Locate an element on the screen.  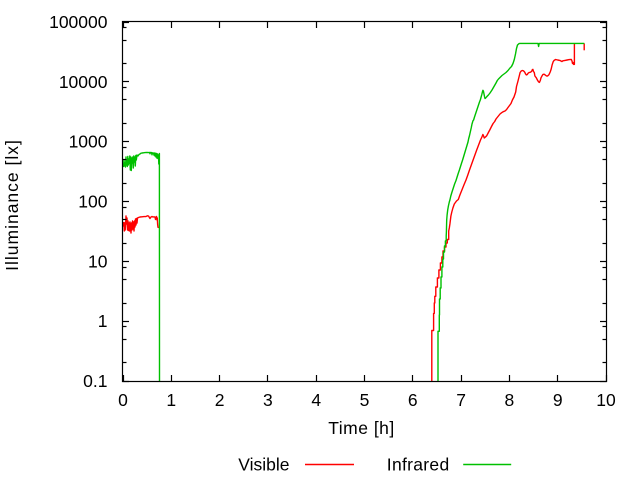
svg-text: 4 is located at coordinates (316, 400).